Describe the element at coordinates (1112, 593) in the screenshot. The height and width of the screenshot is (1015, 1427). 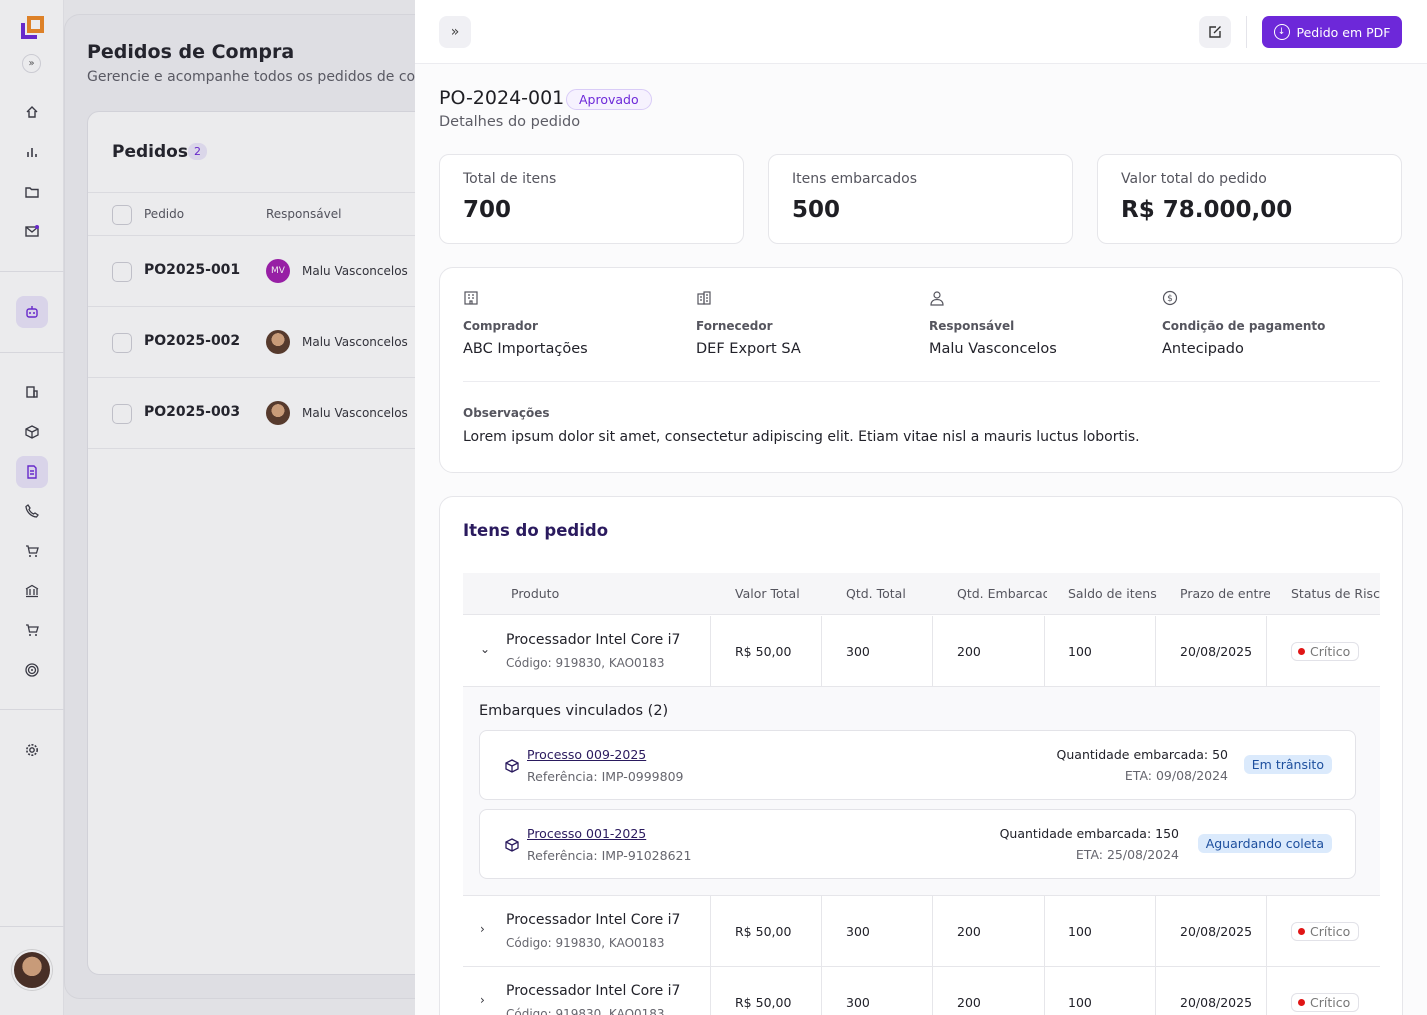
I see `column-saldo: Saldo de itens` at that location.